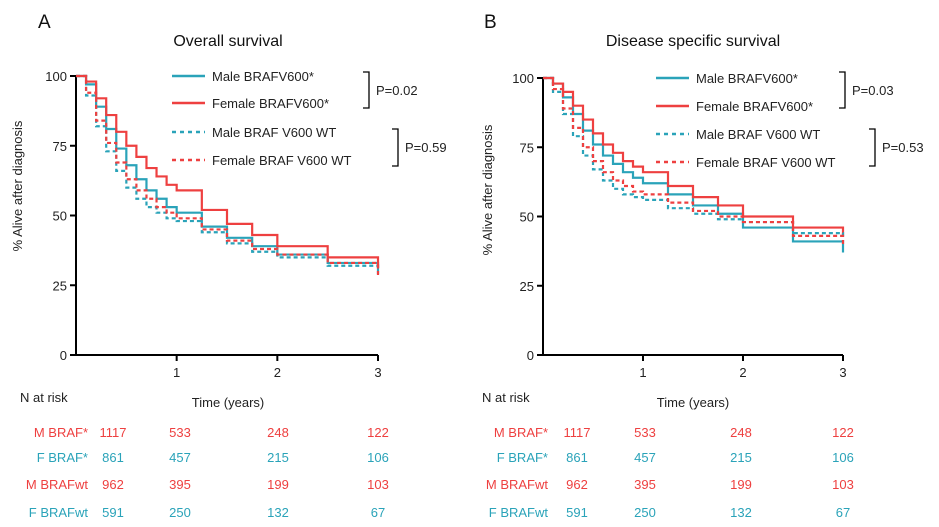 The height and width of the screenshot is (527, 939). I want to click on panel-a-p-value-braf: P=0.02, so click(397, 90).